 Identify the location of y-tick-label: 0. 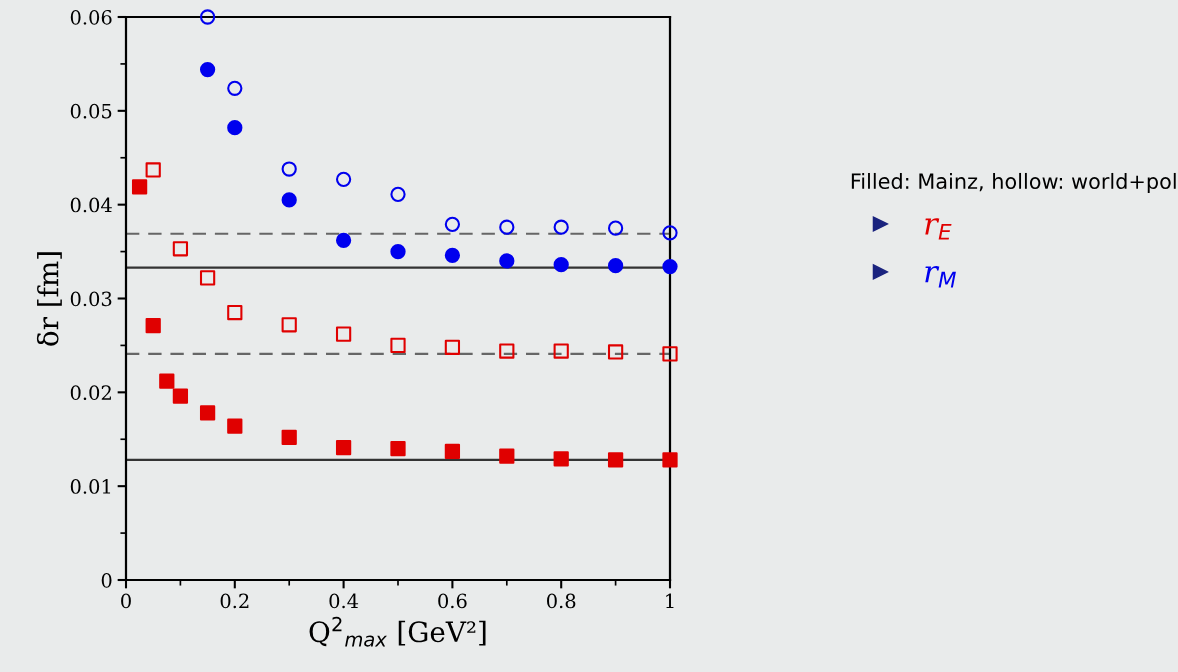
(106, 580).